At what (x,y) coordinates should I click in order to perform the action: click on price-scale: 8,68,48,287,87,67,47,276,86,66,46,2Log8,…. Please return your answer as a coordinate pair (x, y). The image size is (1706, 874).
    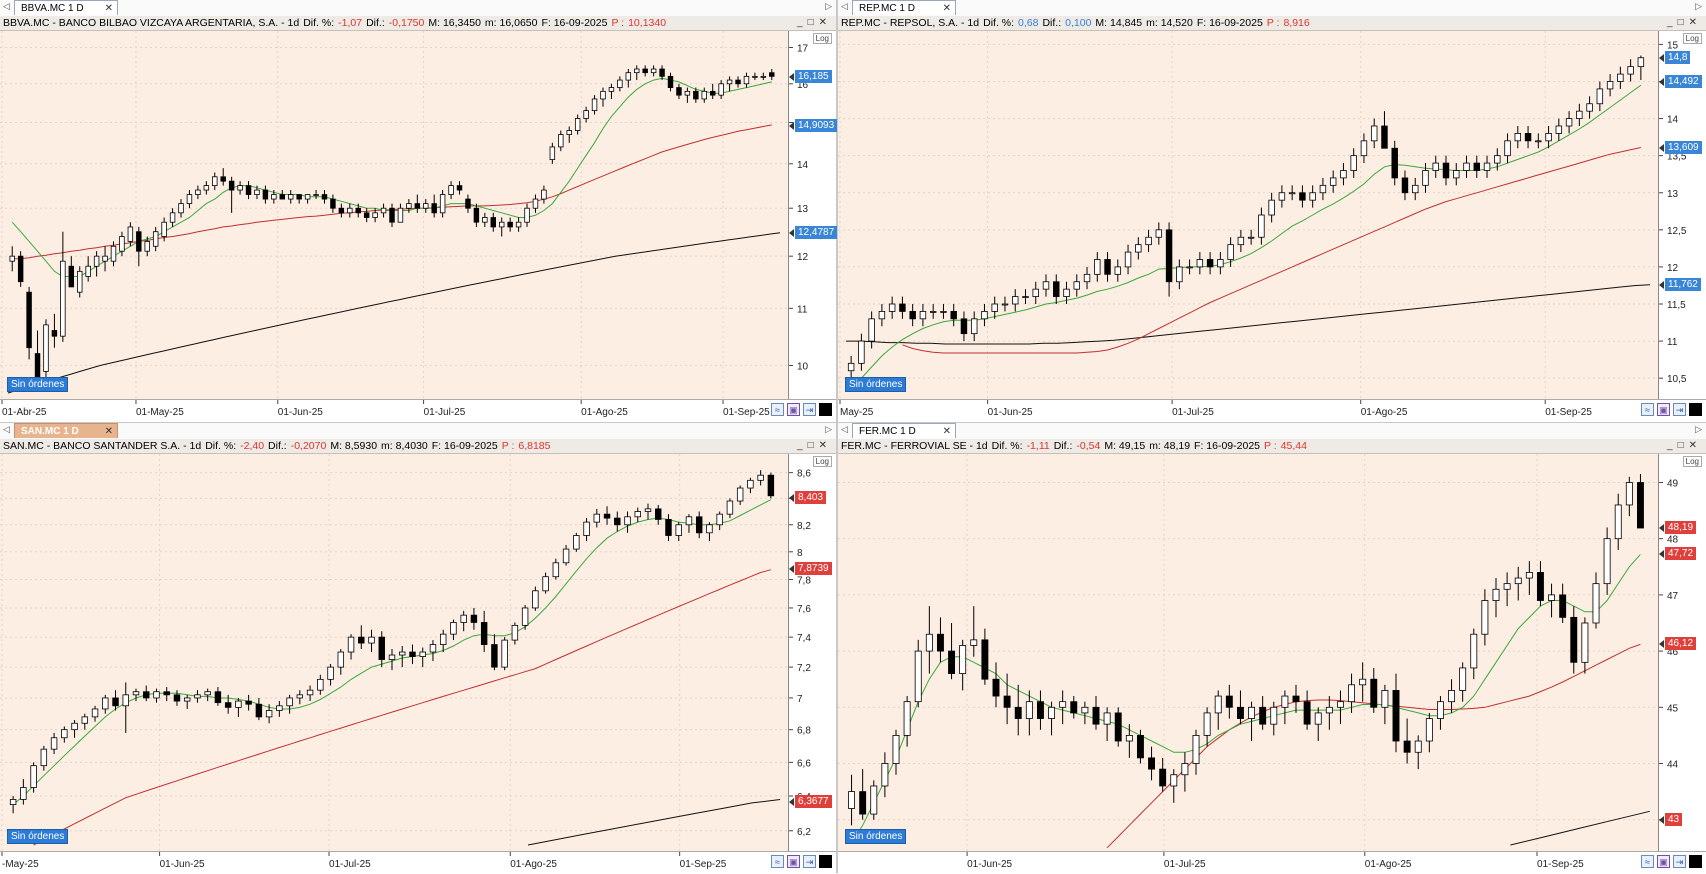
    Looking at the image, I should click on (812, 652).